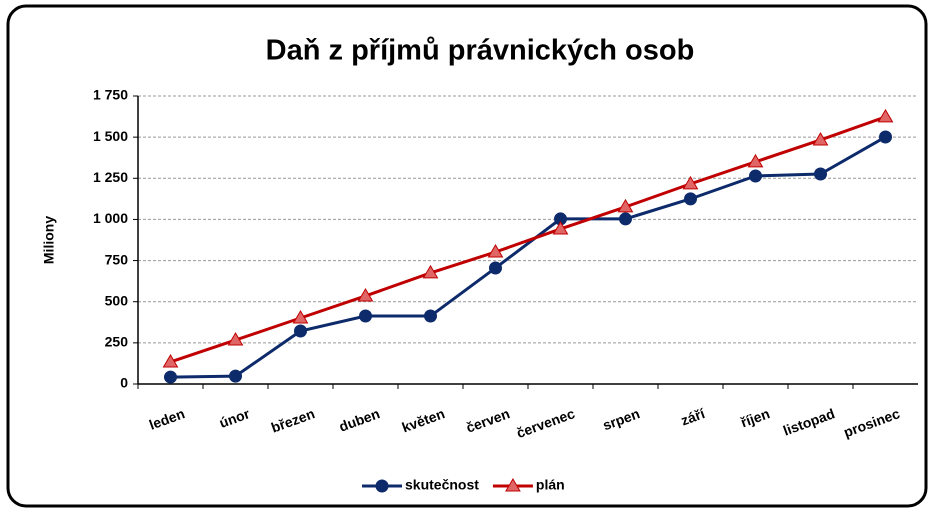 The height and width of the screenshot is (517, 934). I want to click on legend-label: skutečnost, so click(442, 485).